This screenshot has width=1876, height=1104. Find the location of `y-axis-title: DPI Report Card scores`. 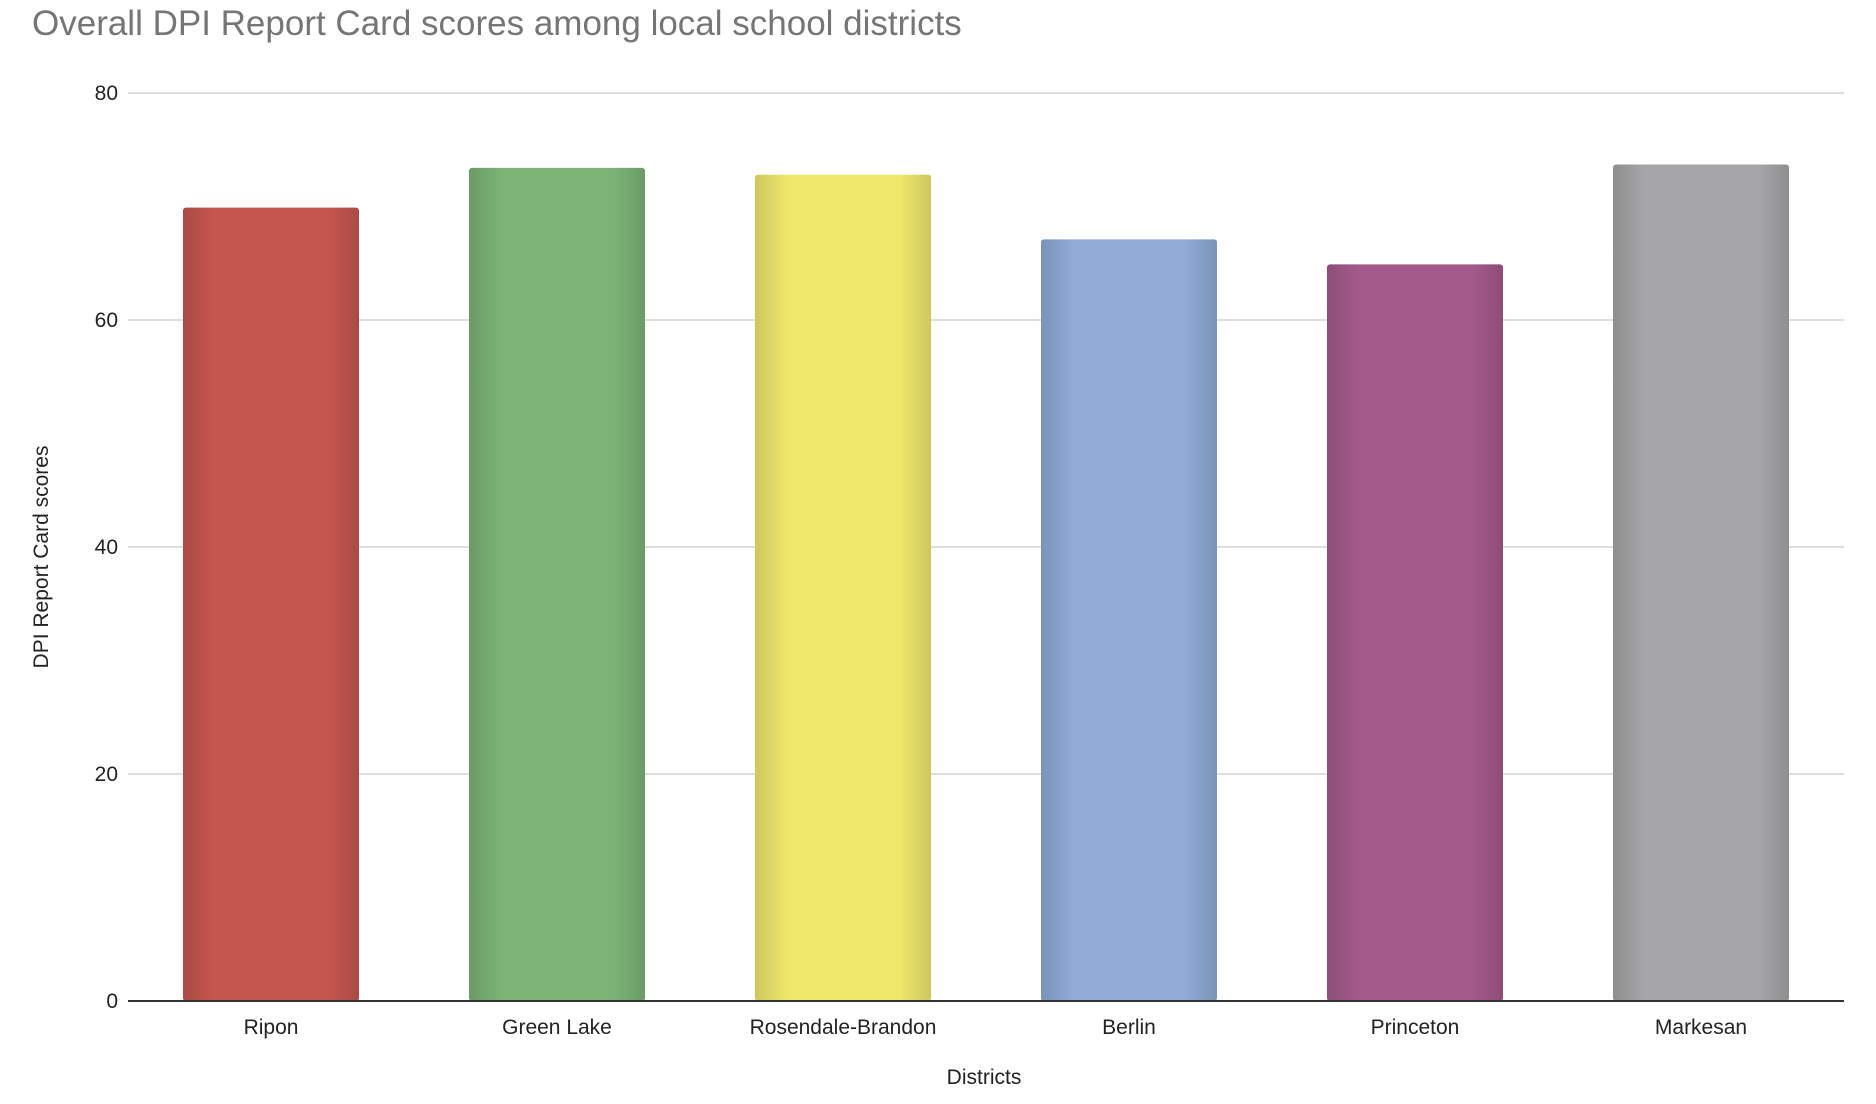

y-axis-title: DPI Report Card scores is located at coordinates (41, 557).